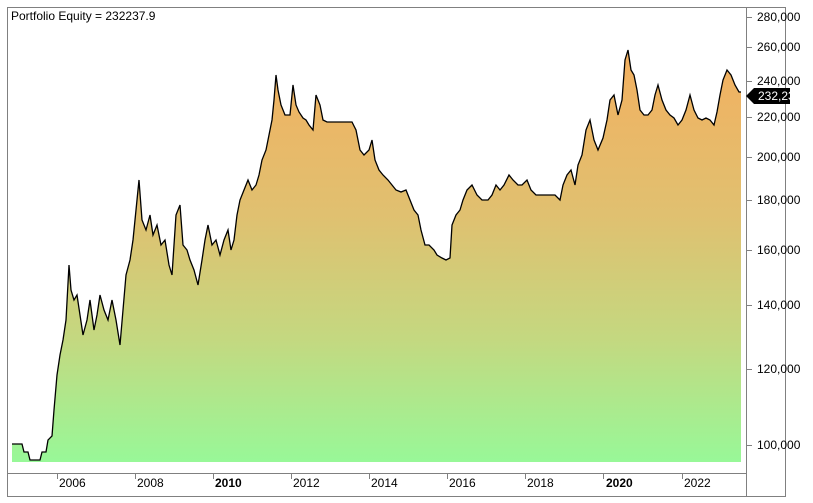  I want to click on last-value-pointer-icon, so click(750, 96).